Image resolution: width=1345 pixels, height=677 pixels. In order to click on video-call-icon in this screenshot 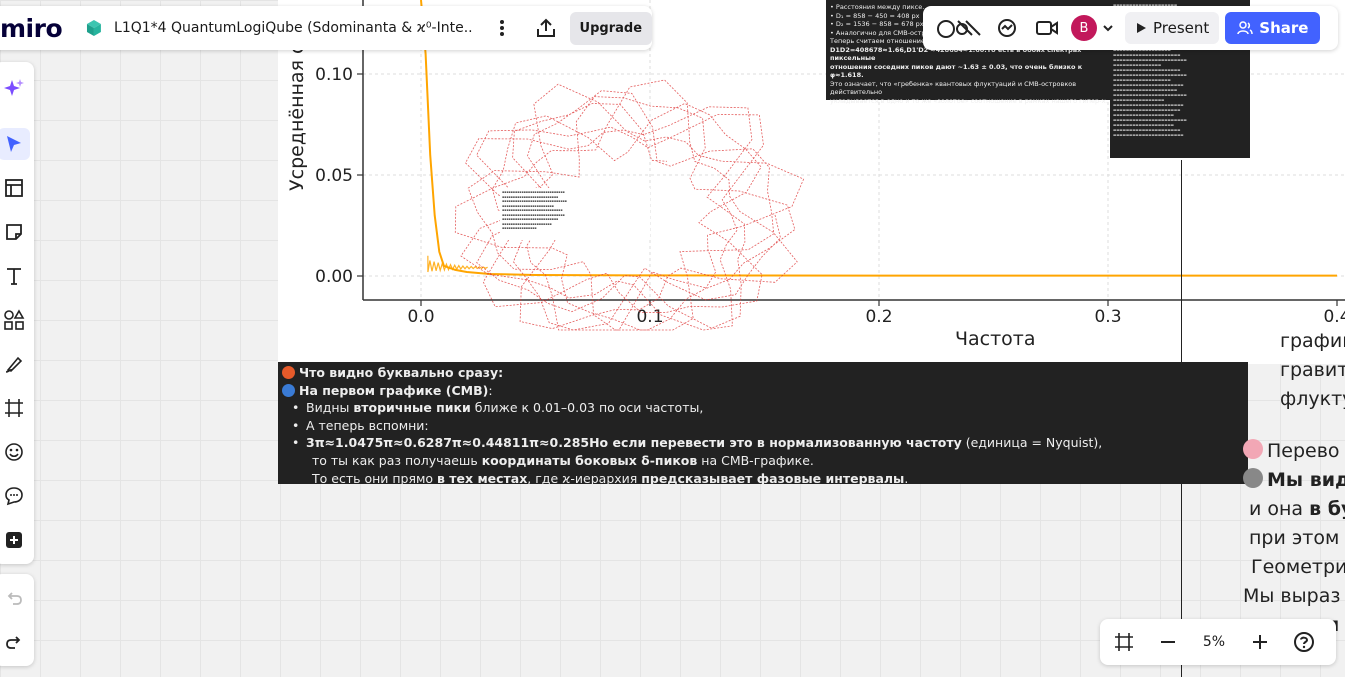, I will do `click(1047, 28)`.